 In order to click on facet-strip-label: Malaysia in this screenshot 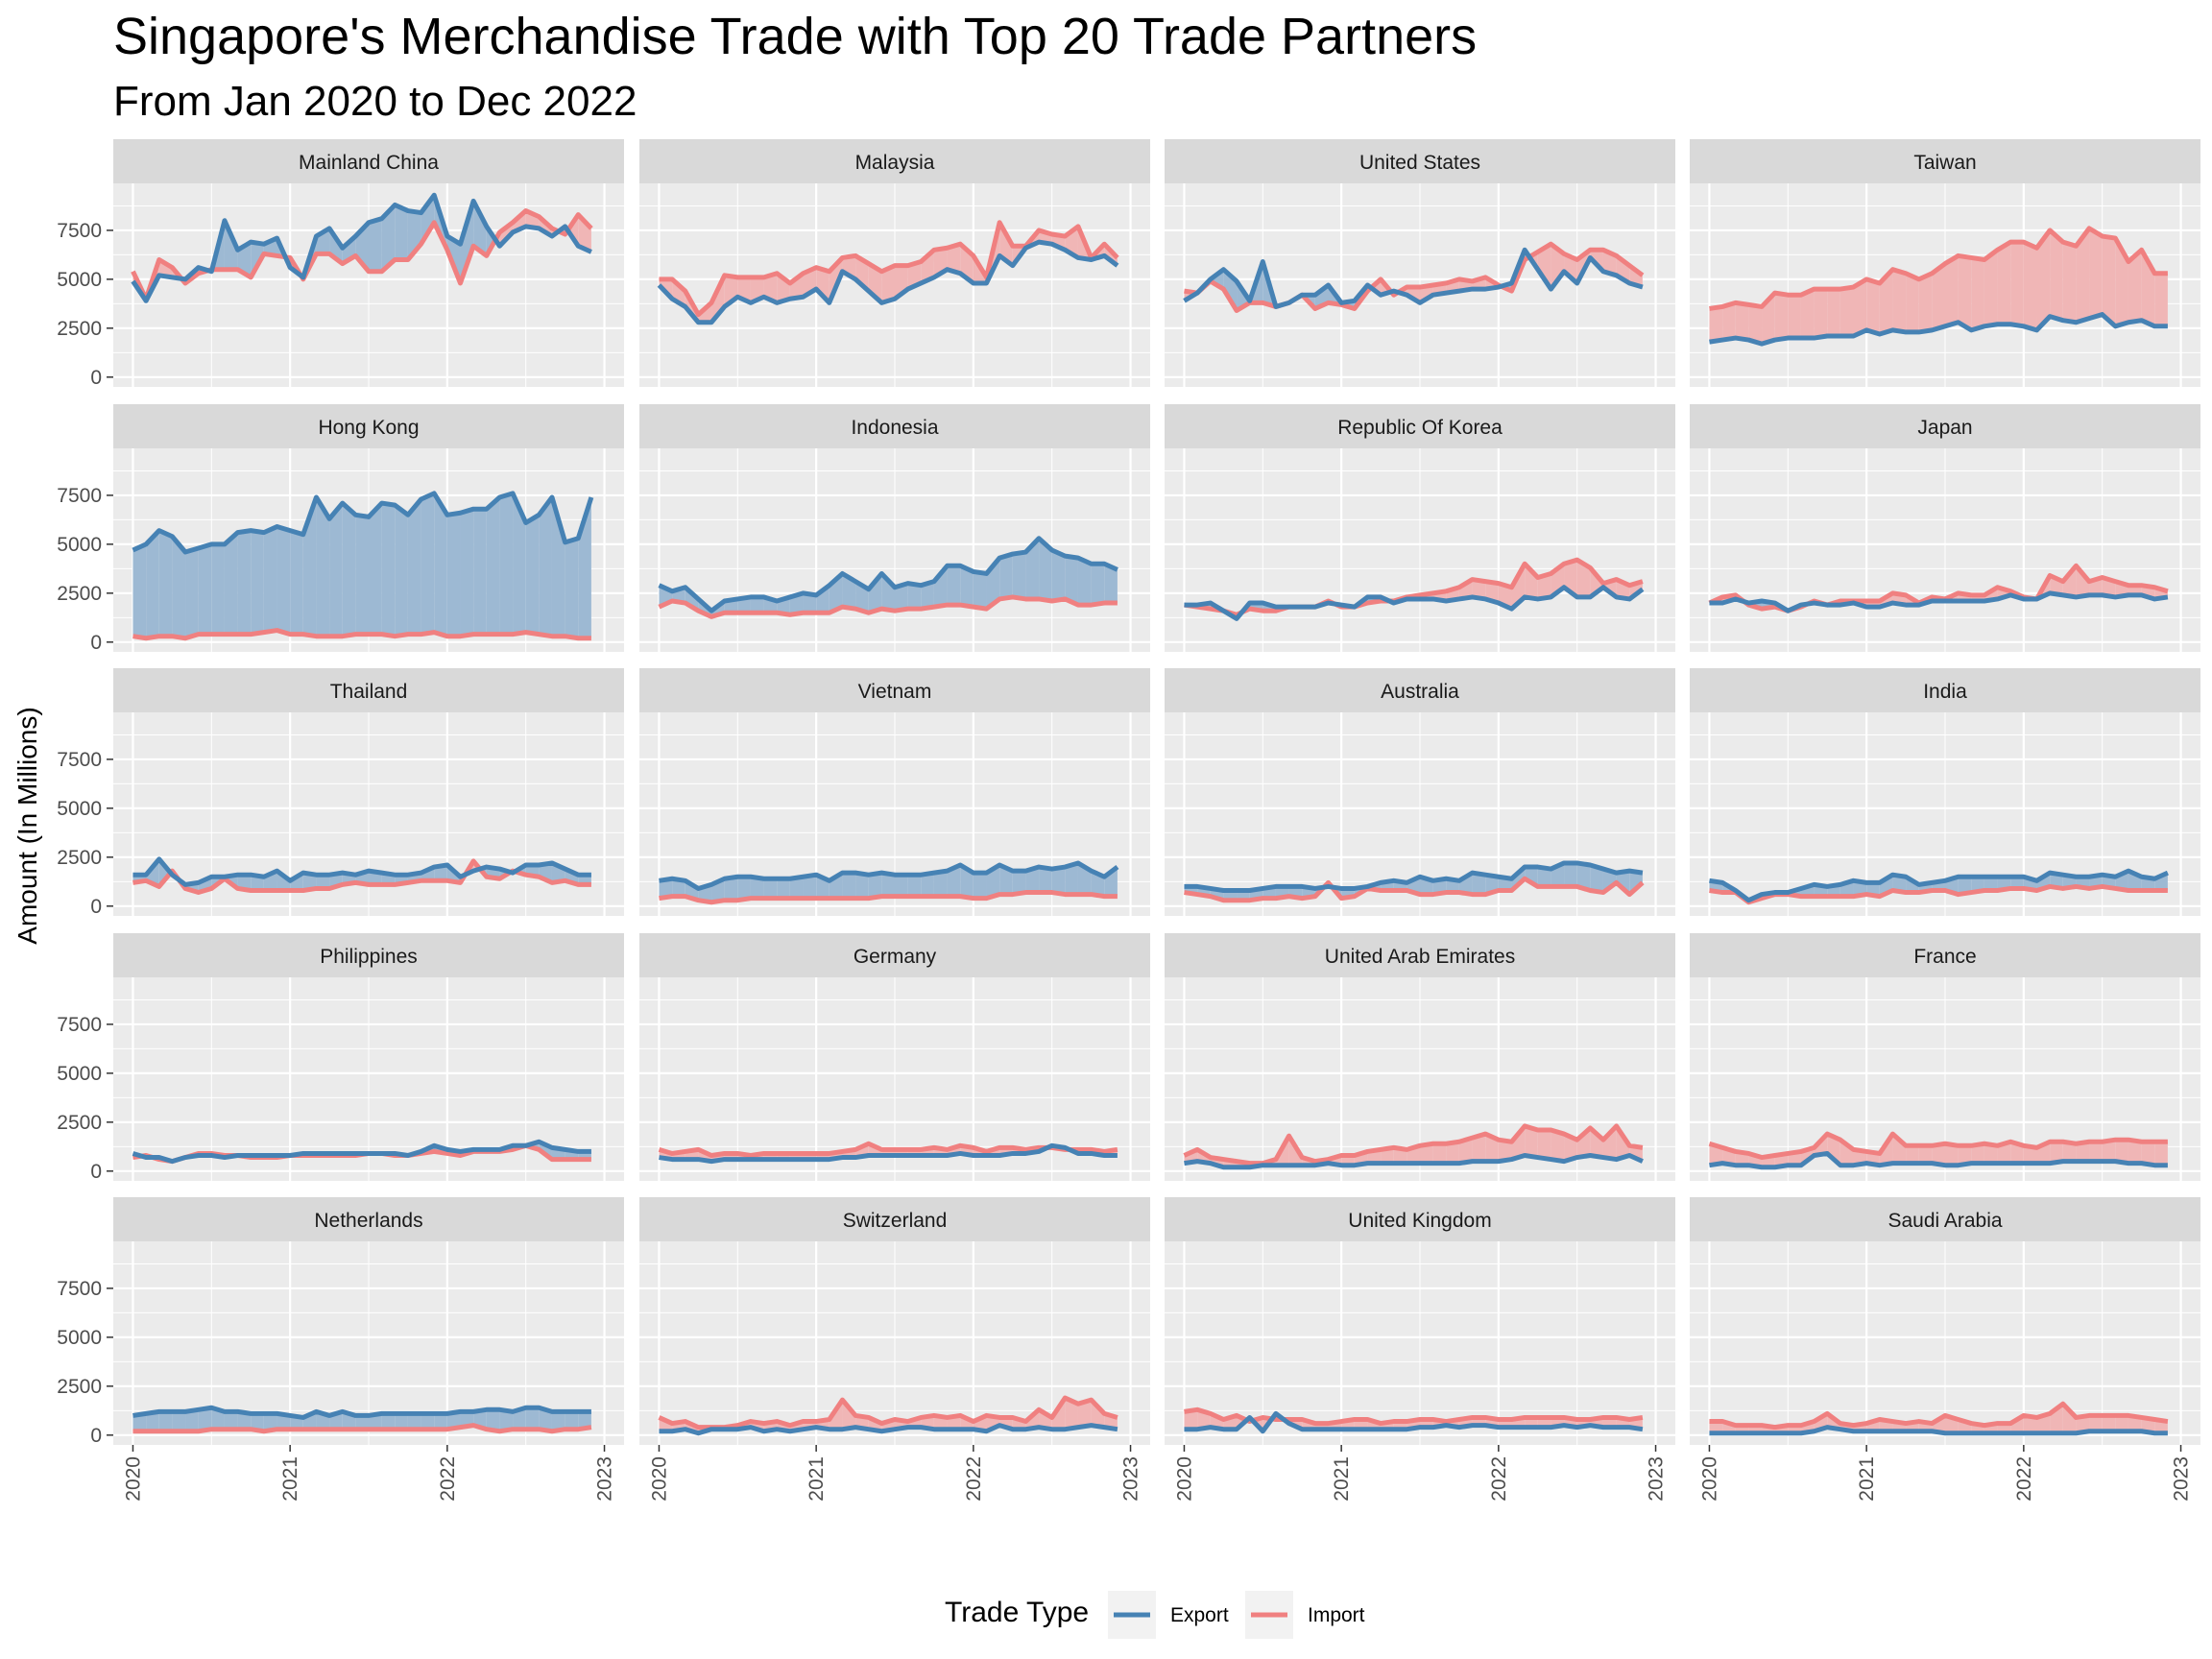, I will do `click(895, 163)`.